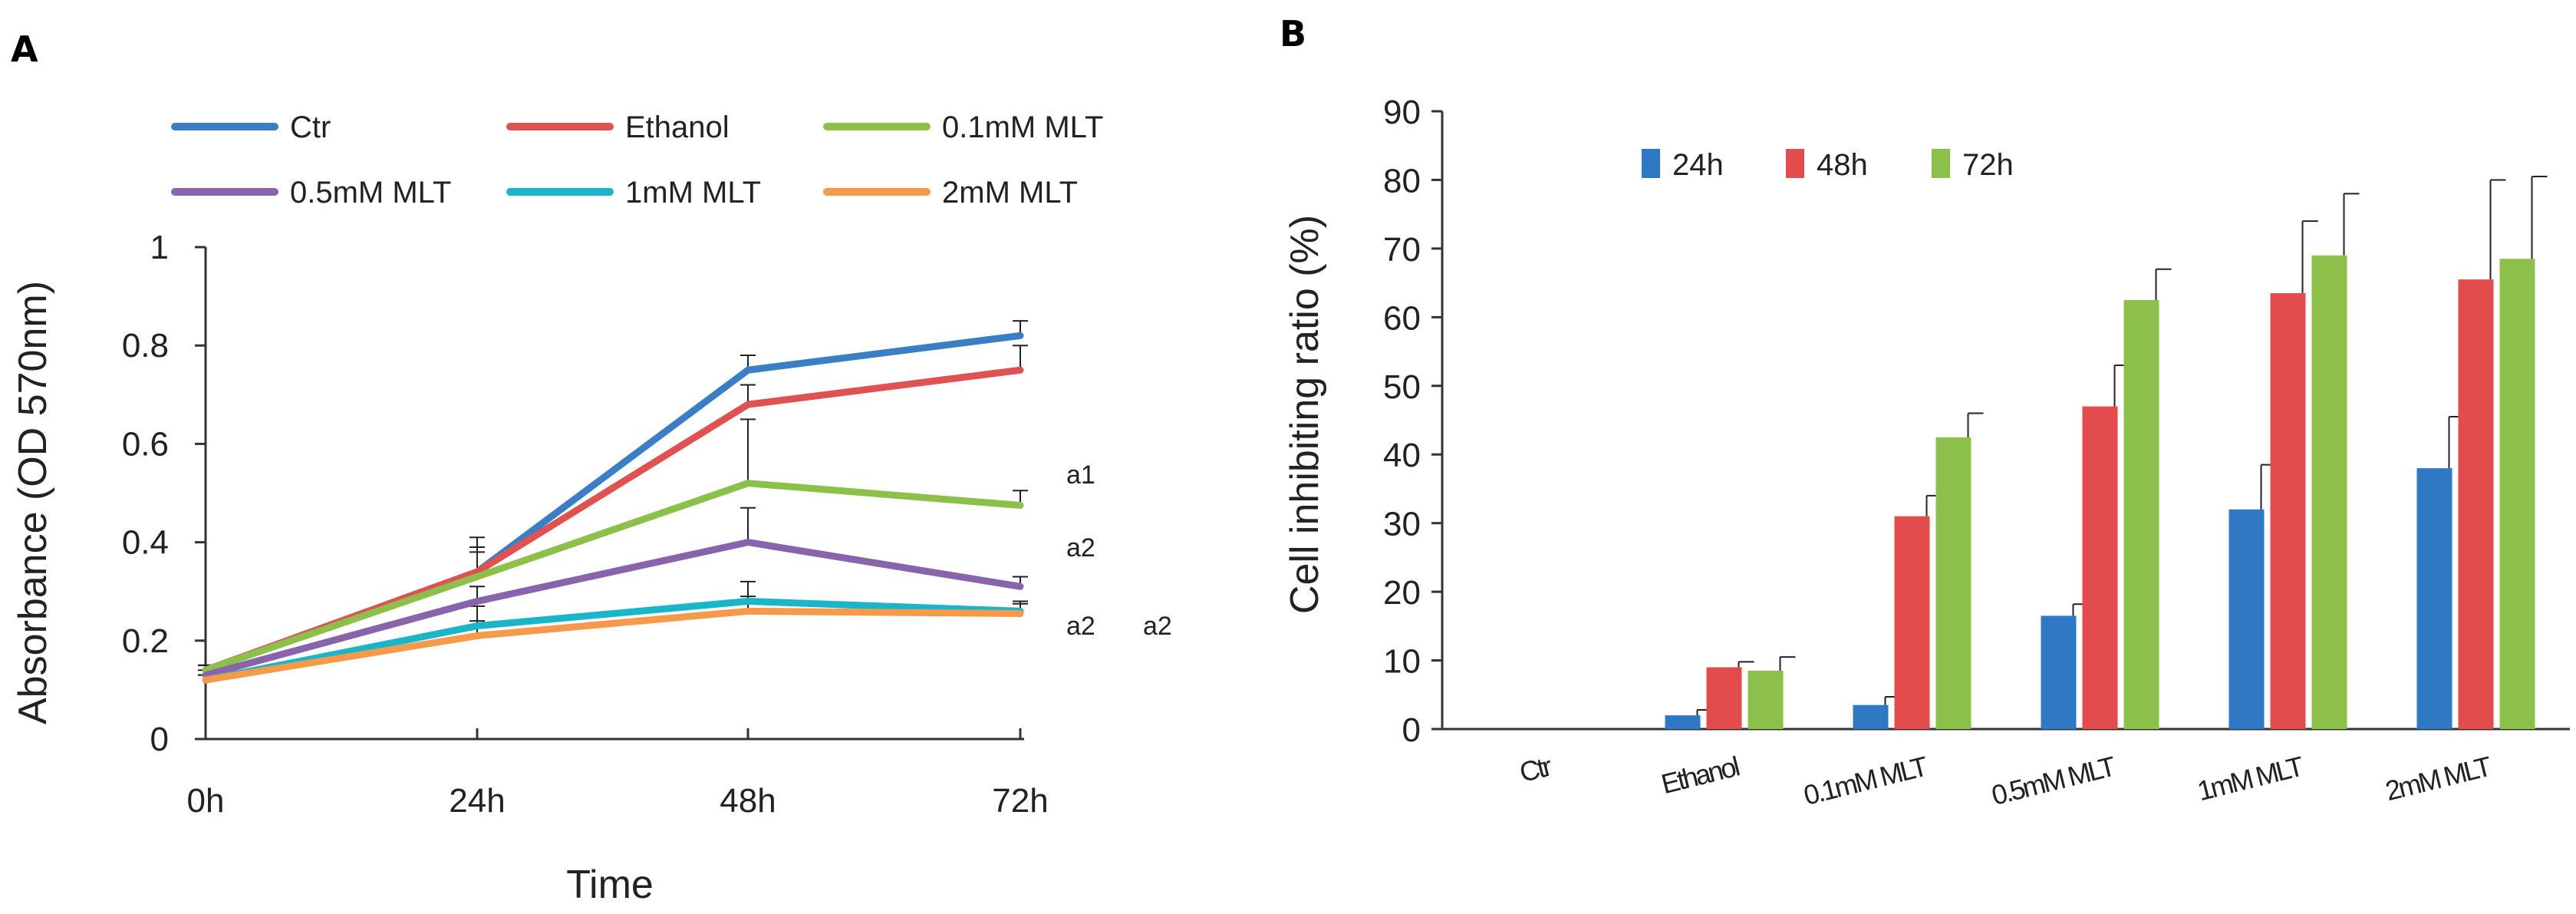 Image resolution: width=2576 pixels, height=914 pixels. What do you see at coordinates (145, 543) in the screenshot?
I see `y-tick-label: 0.4` at bounding box center [145, 543].